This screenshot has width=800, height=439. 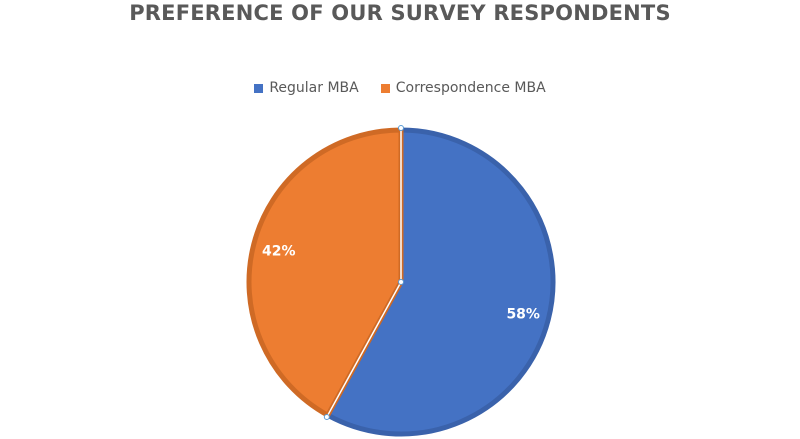 What do you see at coordinates (470, 88) in the screenshot?
I see `legend-label-correspondence-mba: Correspondence MBA` at bounding box center [470, 88].